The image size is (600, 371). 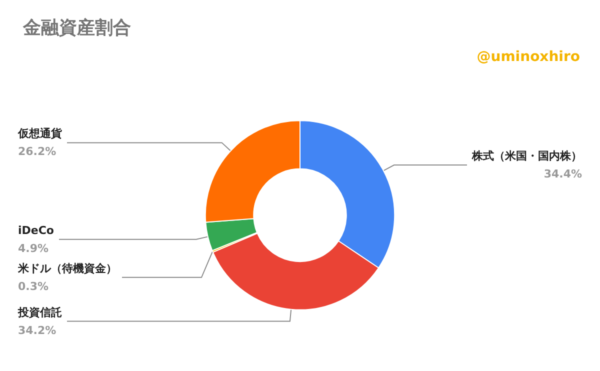 What do you see at coordinates (67, 268) in the screenshot?
I see `slice-label: 米ドル（待機資金）` at bounding box center [67, 268].